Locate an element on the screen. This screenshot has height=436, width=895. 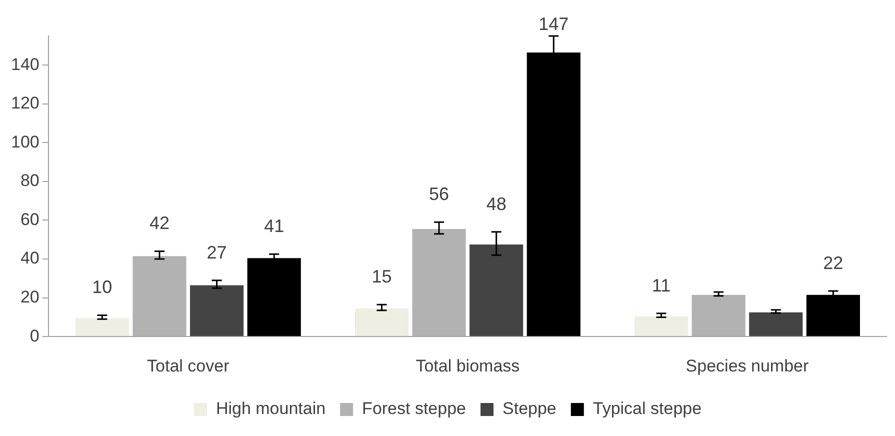
data-label: 42 is located at coordinates (159, 223).